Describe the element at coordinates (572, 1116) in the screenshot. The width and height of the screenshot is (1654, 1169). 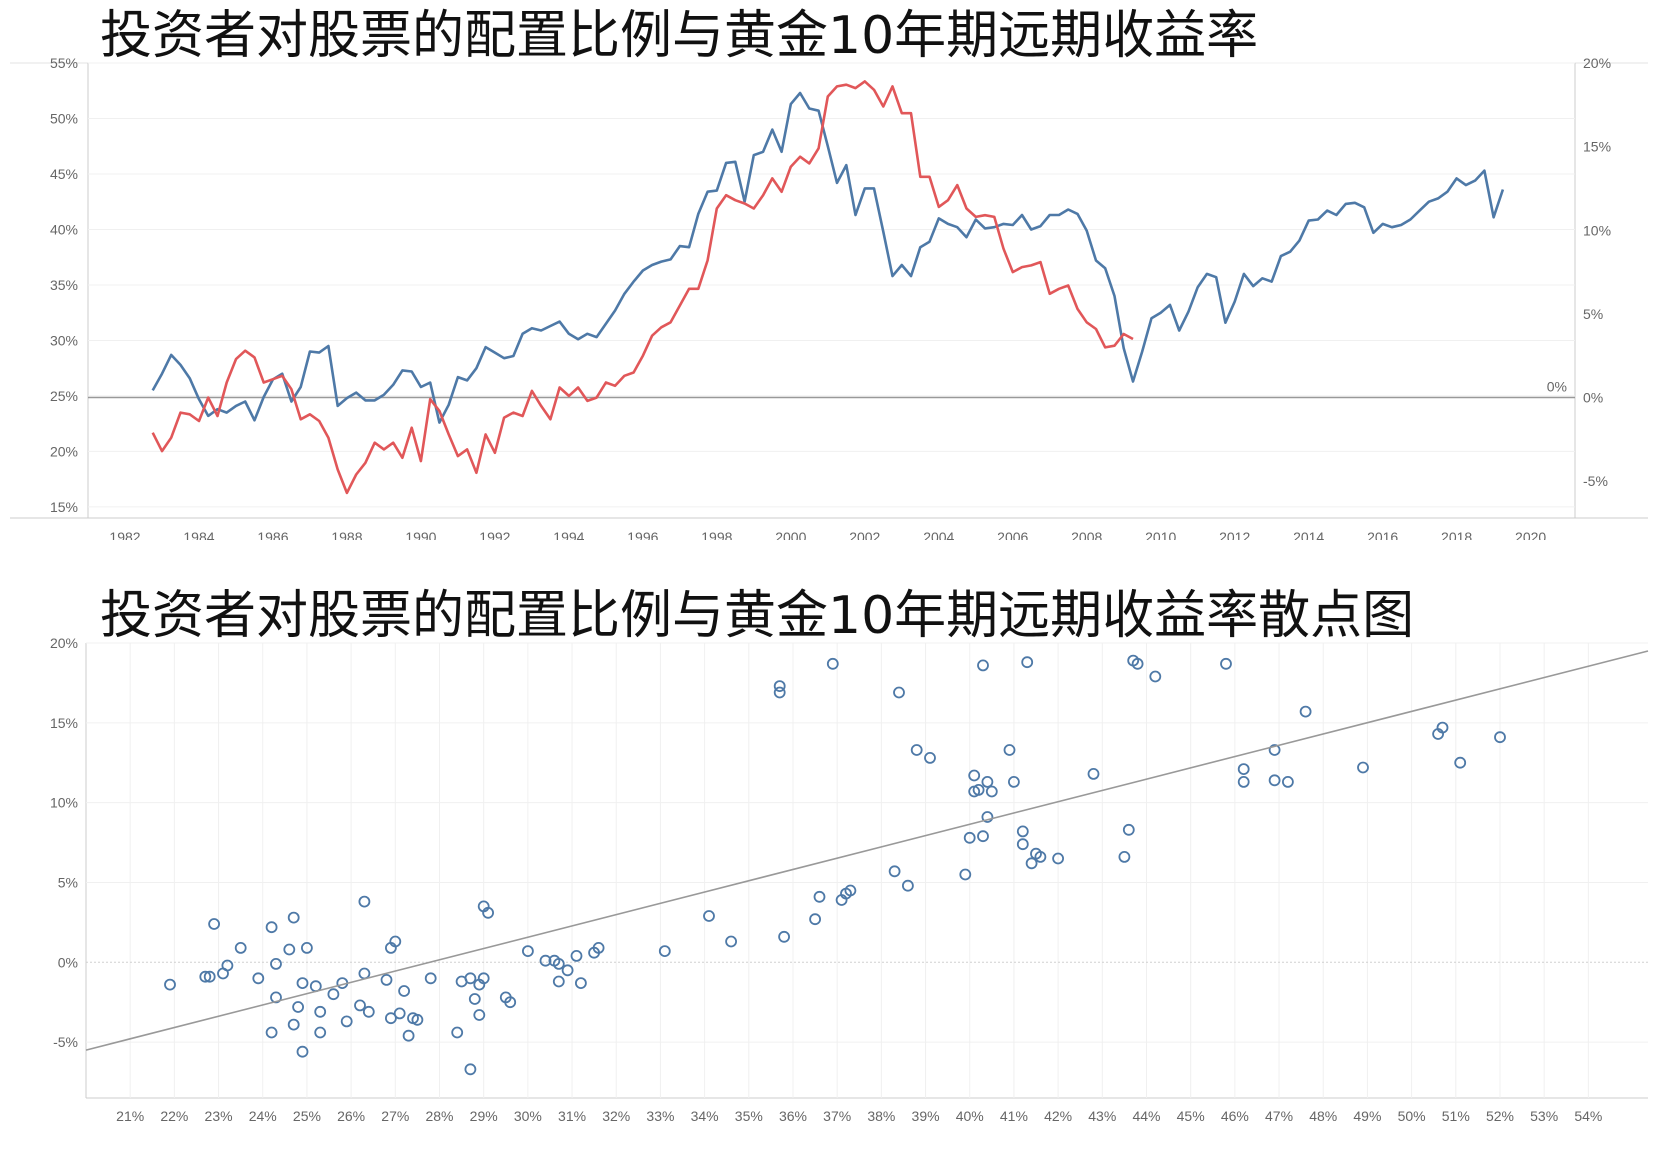
I see `x-tick-label: 31%` at that location.